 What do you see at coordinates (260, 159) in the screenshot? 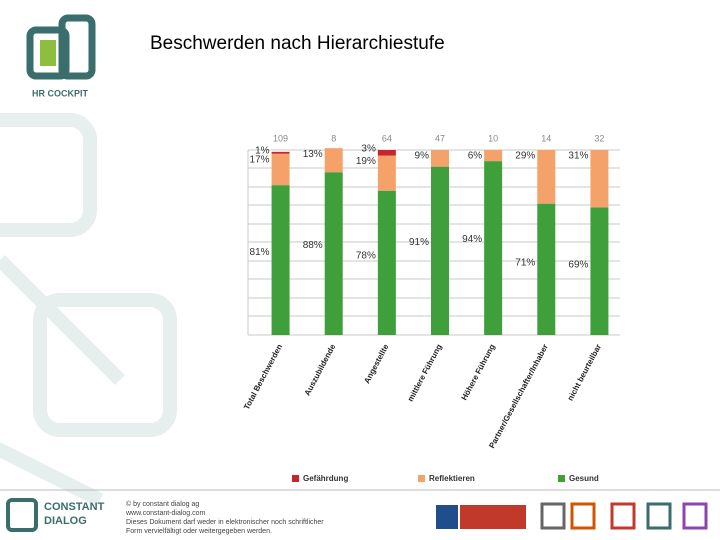
I see `value-label: 17%` at bounding box center [260, 159].